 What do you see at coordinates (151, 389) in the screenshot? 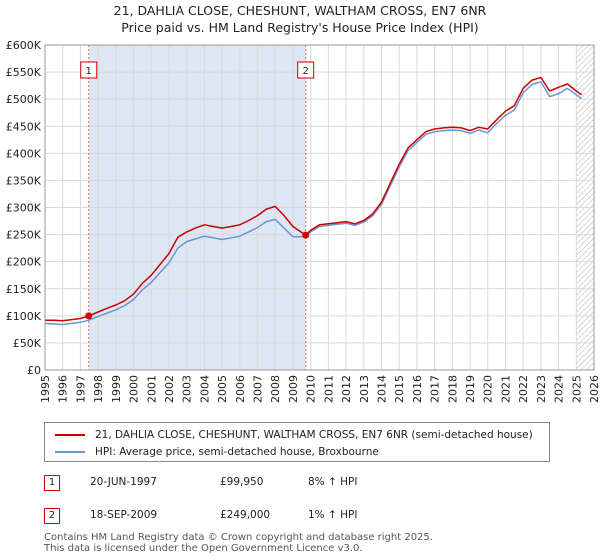
I see `x-tick-label: 2001` at bounding box center [151, 389].